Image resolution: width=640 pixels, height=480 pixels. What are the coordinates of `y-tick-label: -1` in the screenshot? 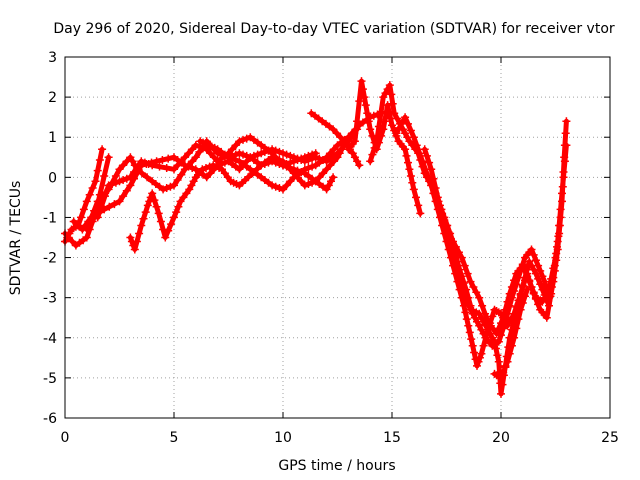 It's located at (50, 218).